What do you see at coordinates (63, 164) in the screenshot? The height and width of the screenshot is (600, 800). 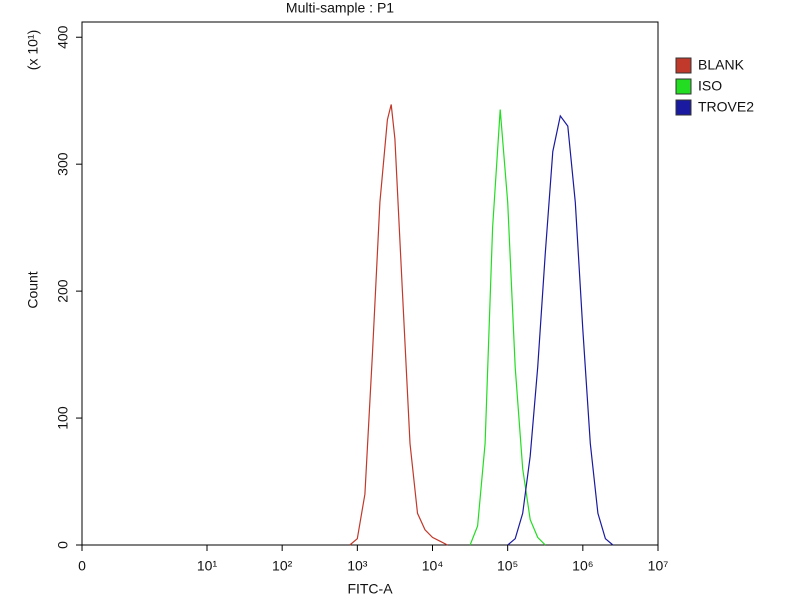 I see `y-tick-label: 300` at bounding box center [63, 164].